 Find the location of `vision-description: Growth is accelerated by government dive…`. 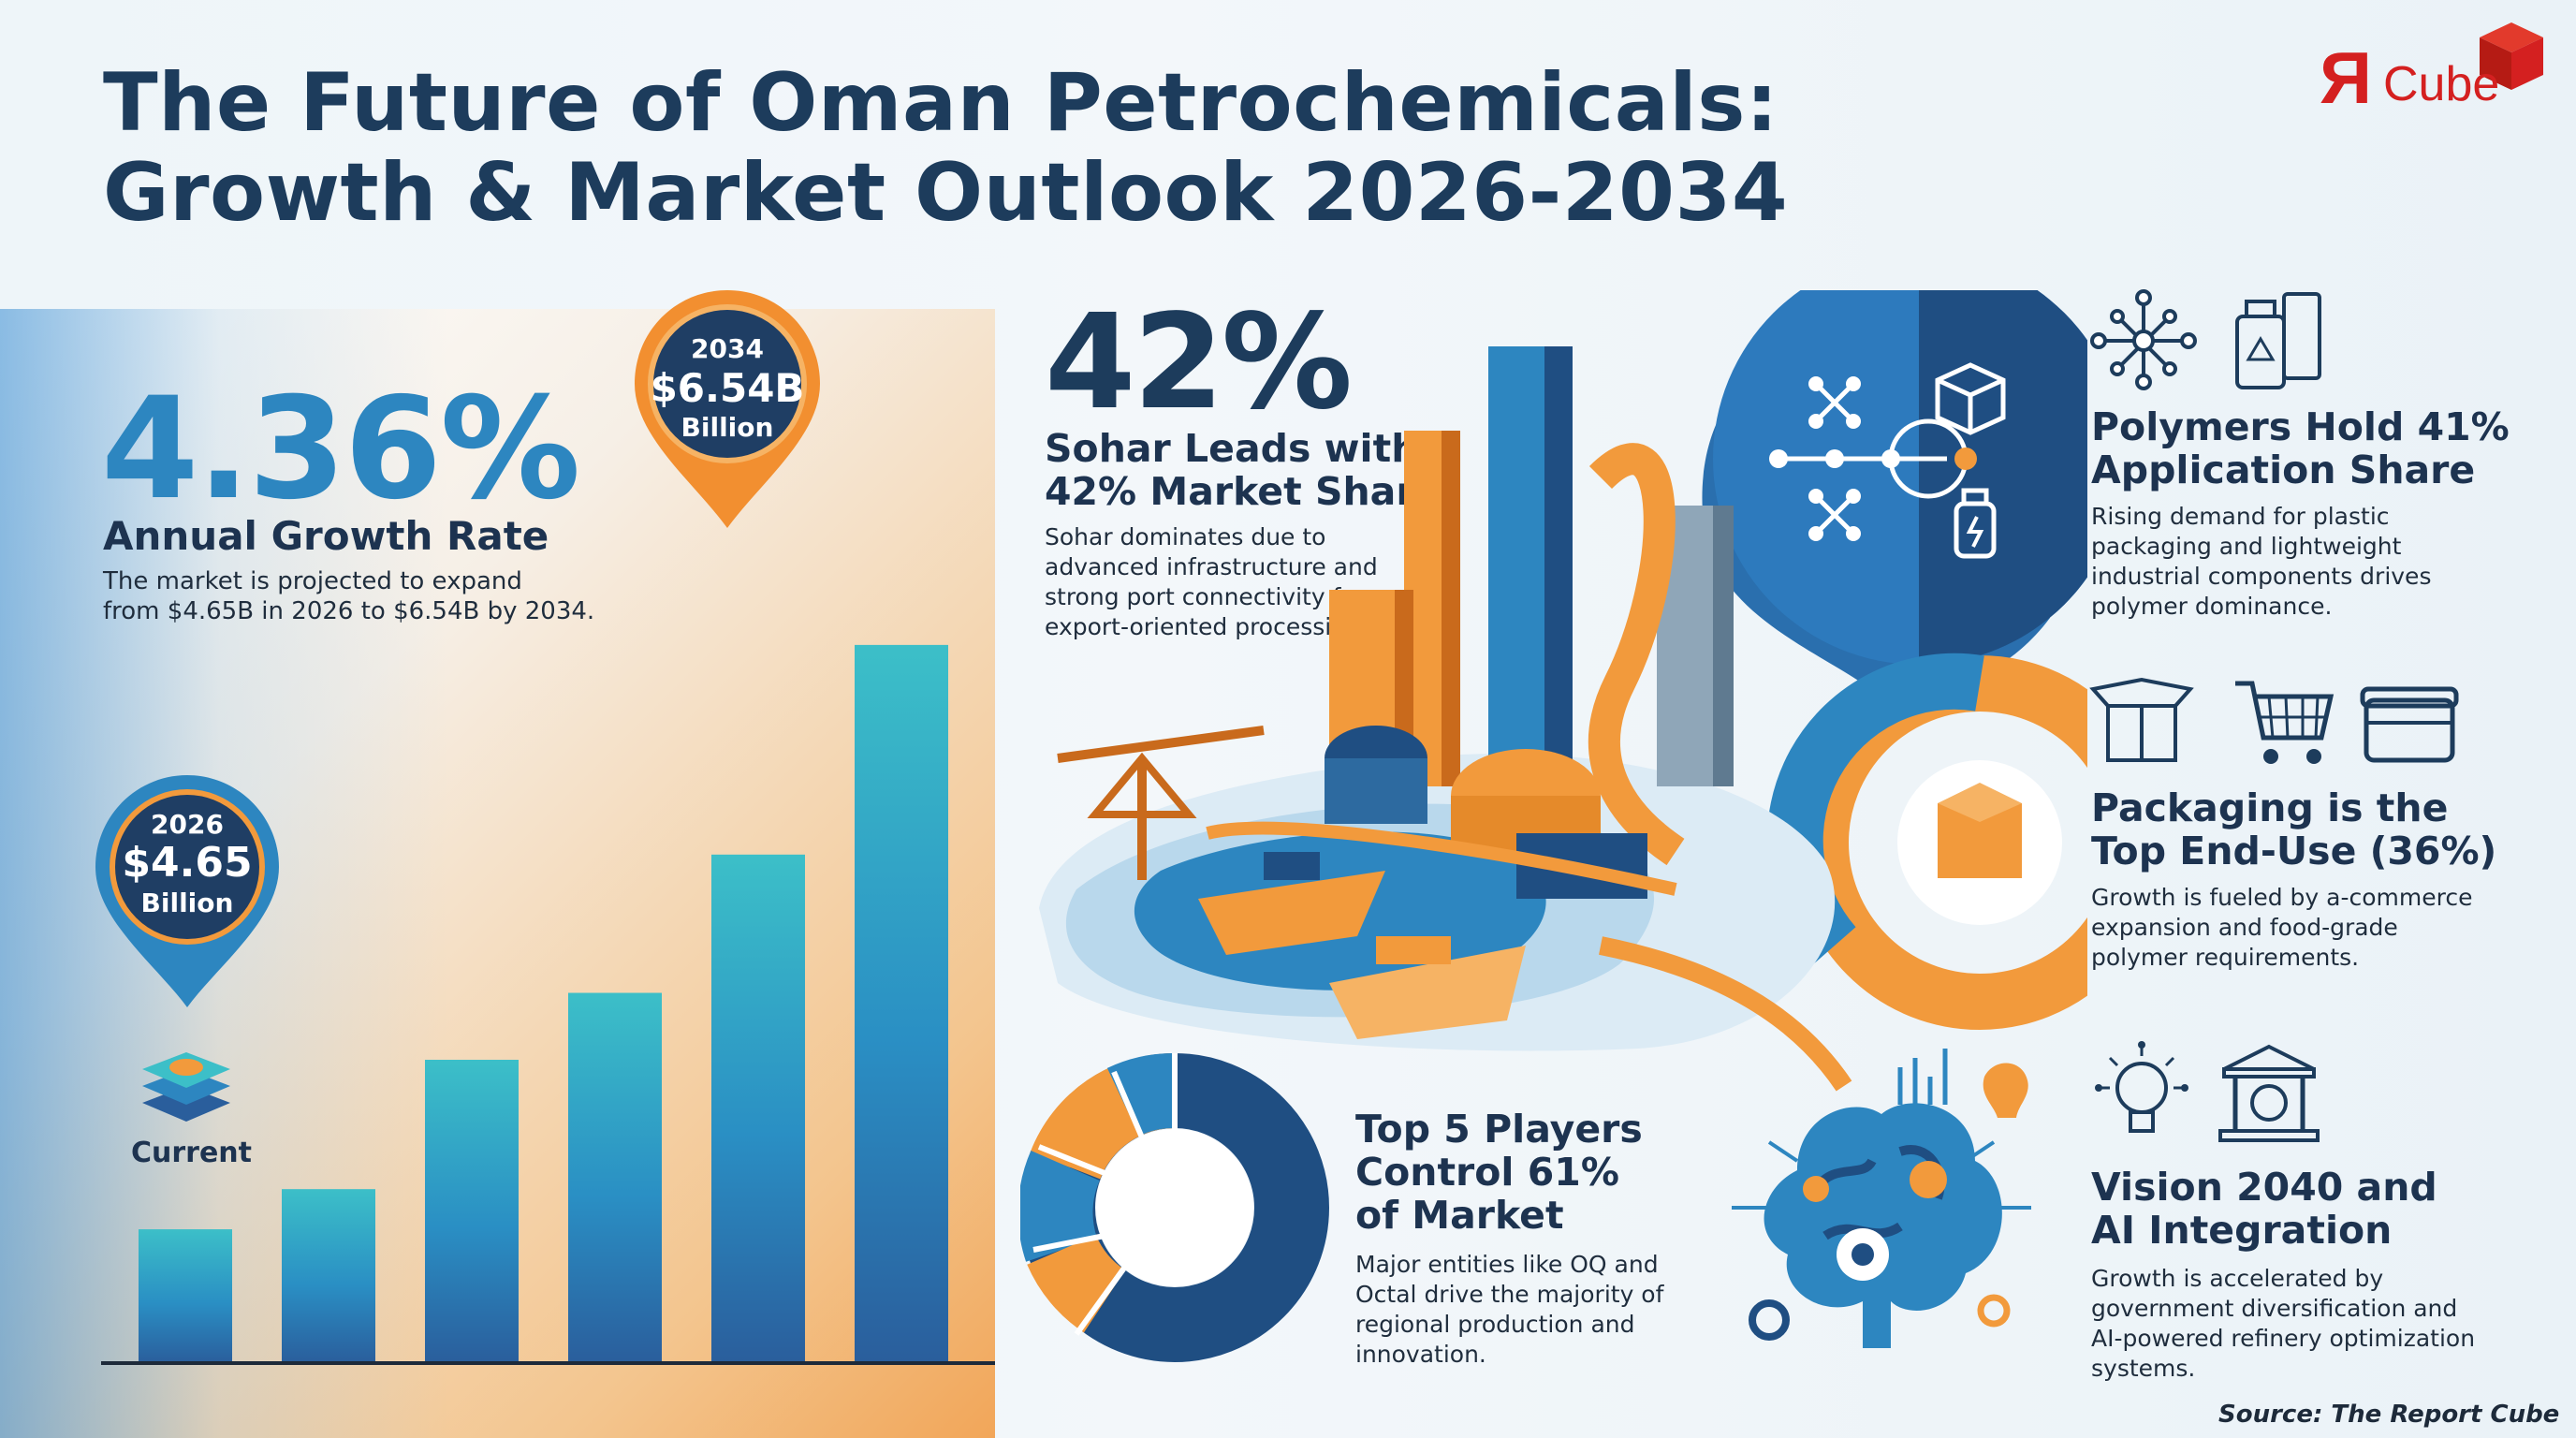

vision-description: Growth is accelerated by government dive… is located at coordinates (2283, 1324).